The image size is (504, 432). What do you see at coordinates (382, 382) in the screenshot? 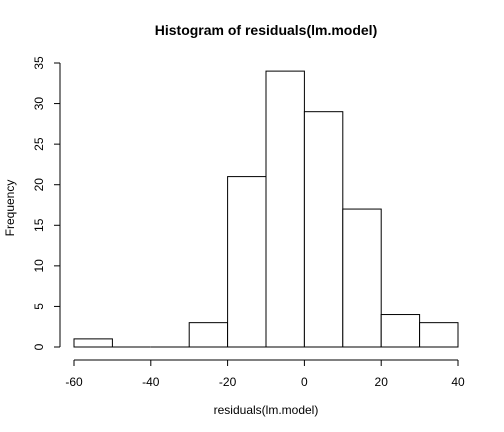
I see `x-tick-label-4: 20` at bounding box center [382, 382].